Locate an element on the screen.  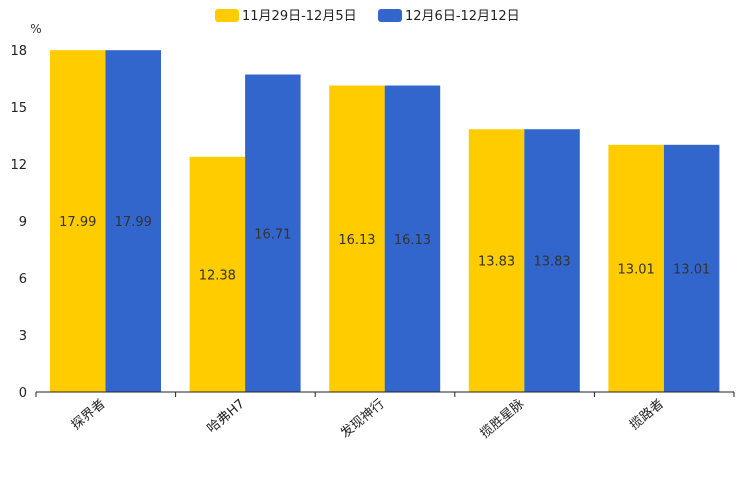
bar-value-label: 16.71 is located at coordinates (272, 234).